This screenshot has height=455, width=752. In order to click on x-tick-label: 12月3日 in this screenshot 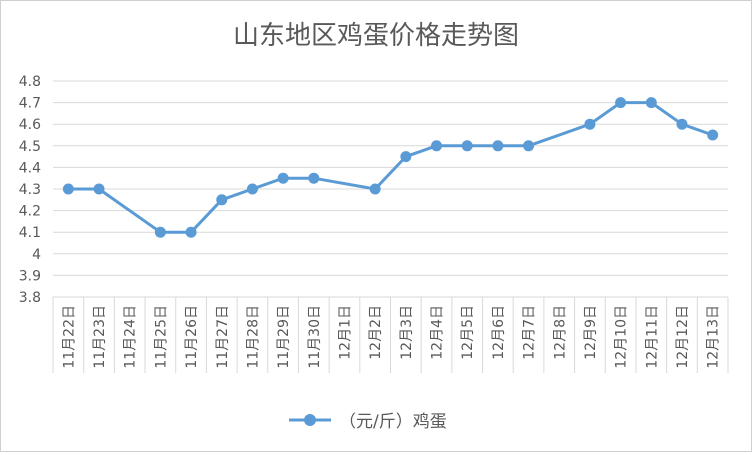, I will do `click(407, 332)`.